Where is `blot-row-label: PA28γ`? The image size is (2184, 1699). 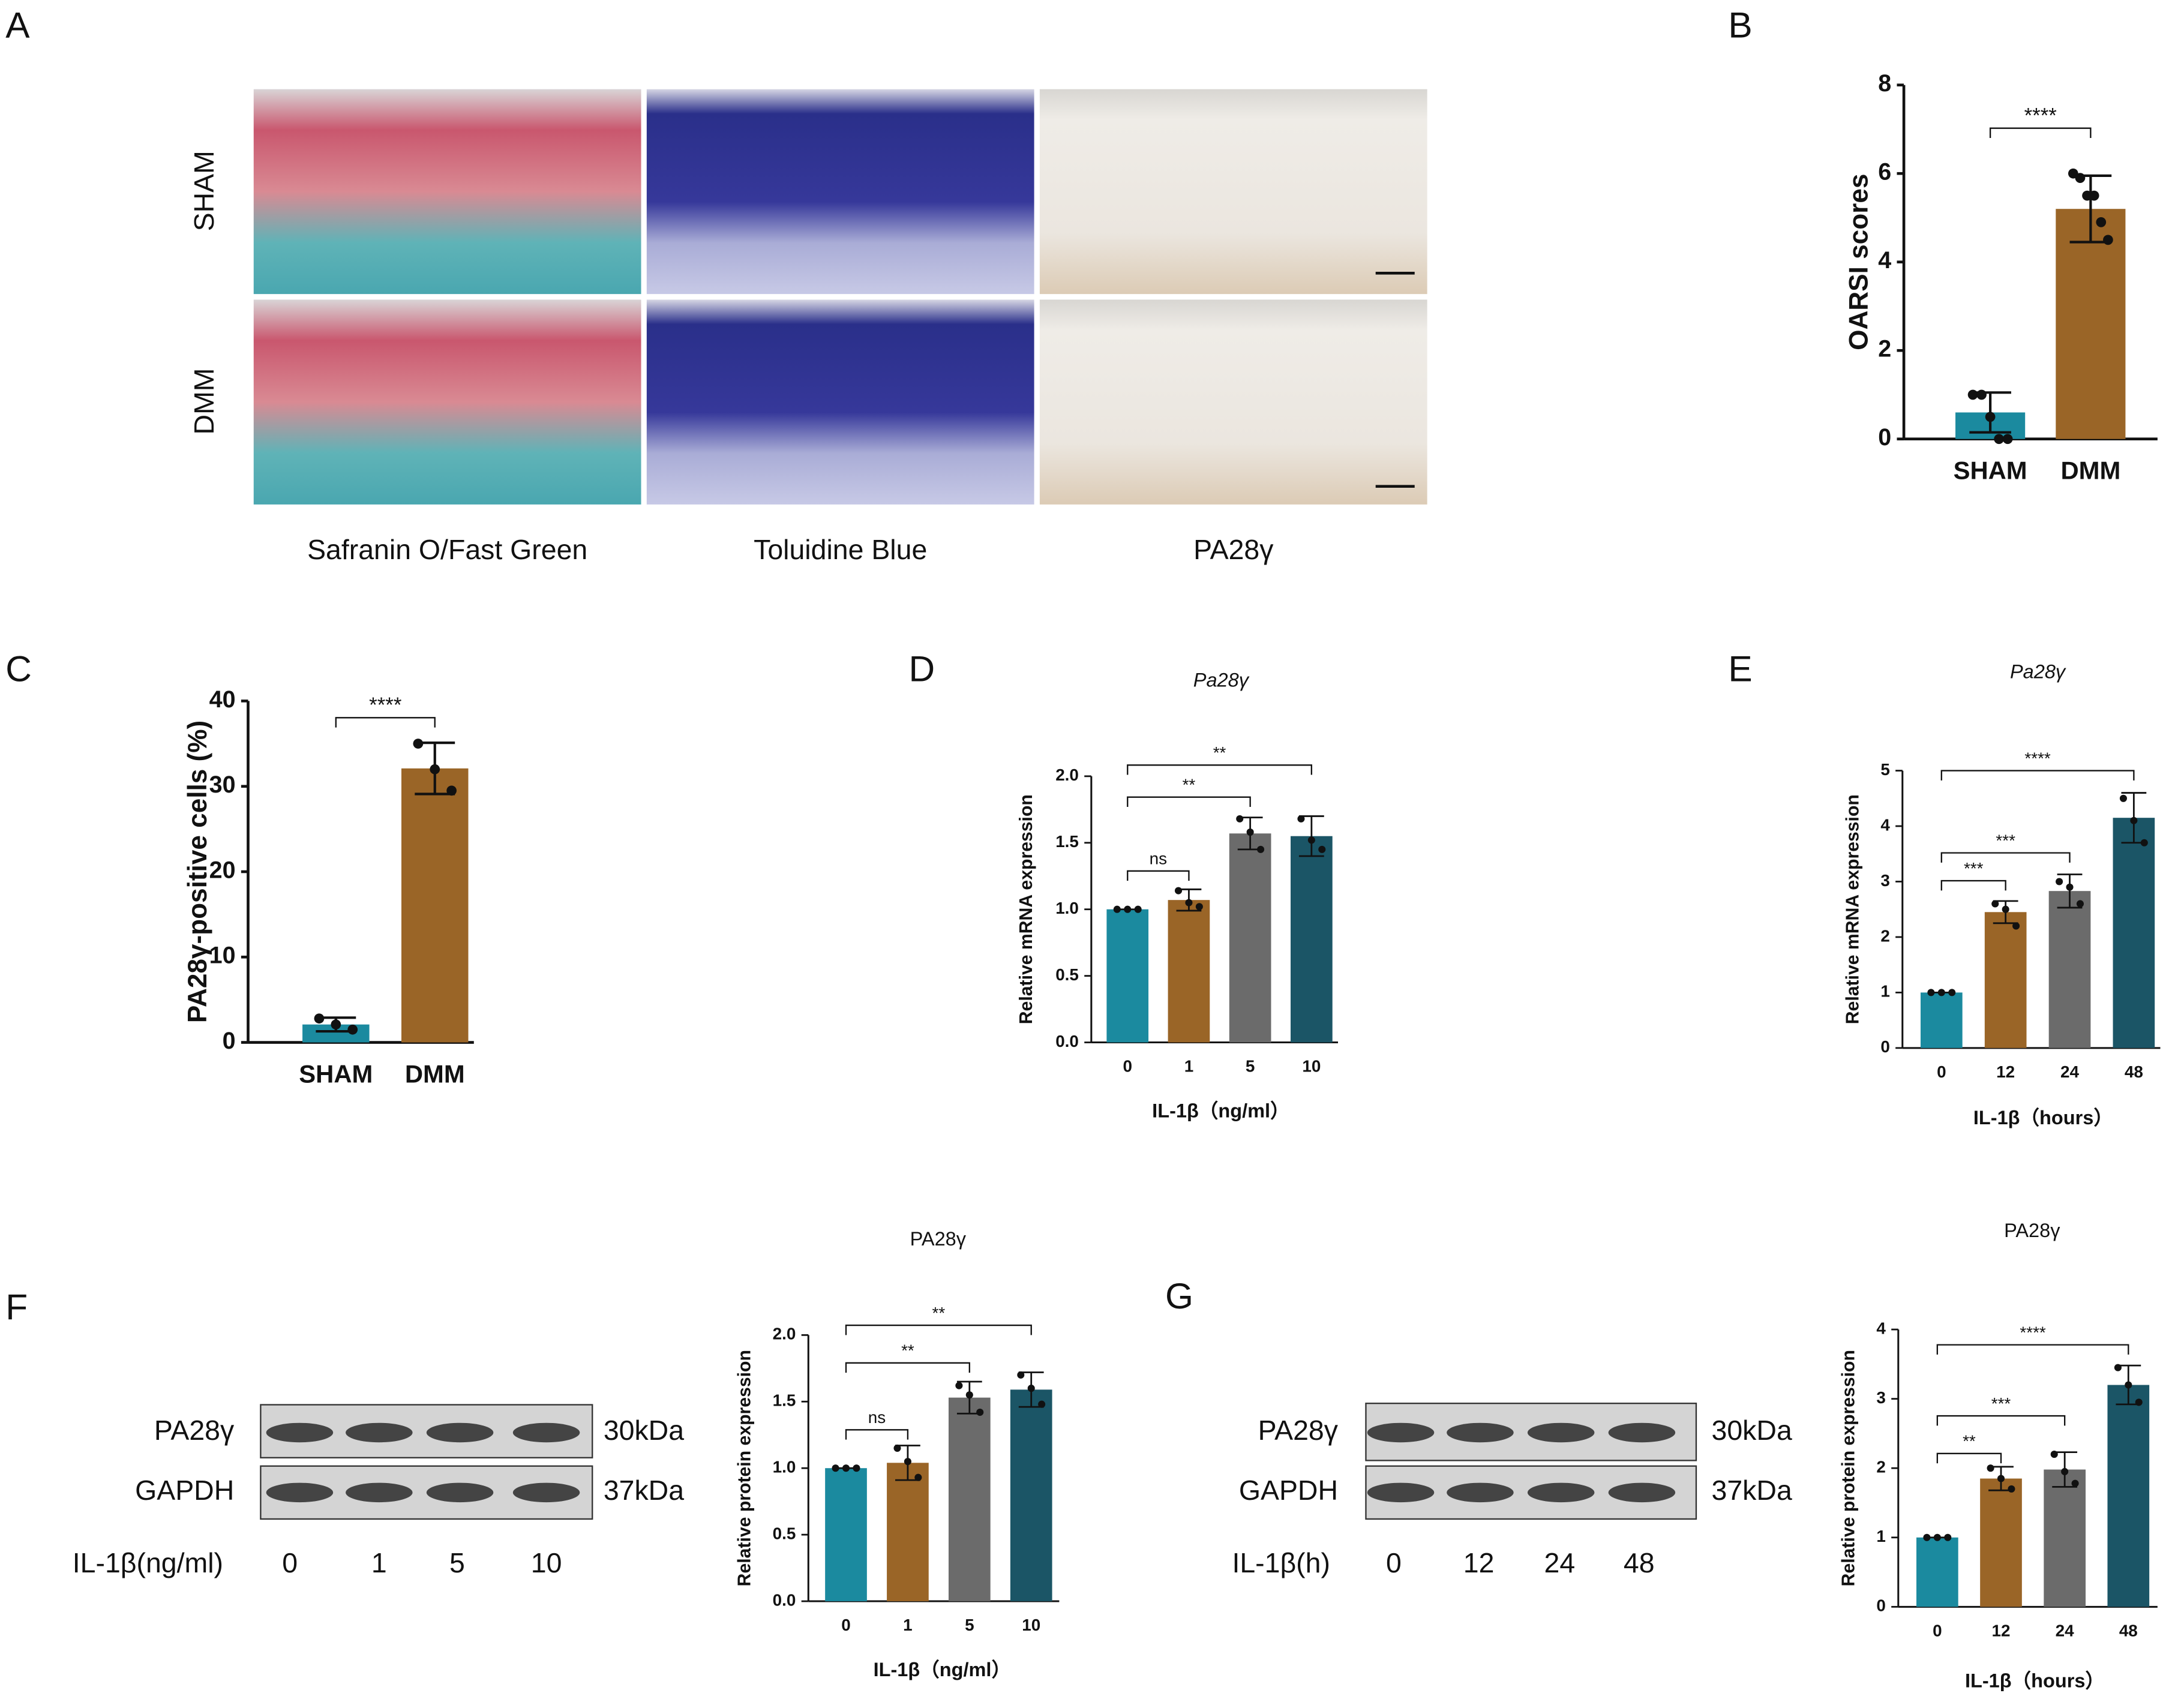
blot-row-label: PA28γ is located at coordinates (1299, 1430).